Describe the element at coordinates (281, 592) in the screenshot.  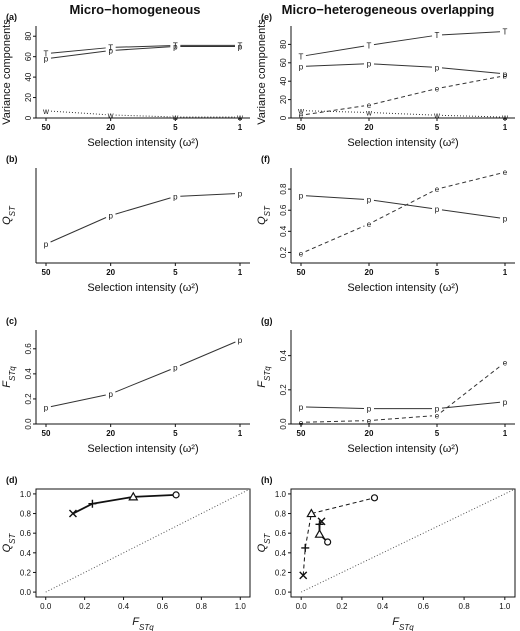
I see `y-tick-label-h-0: 0.0` at that location.